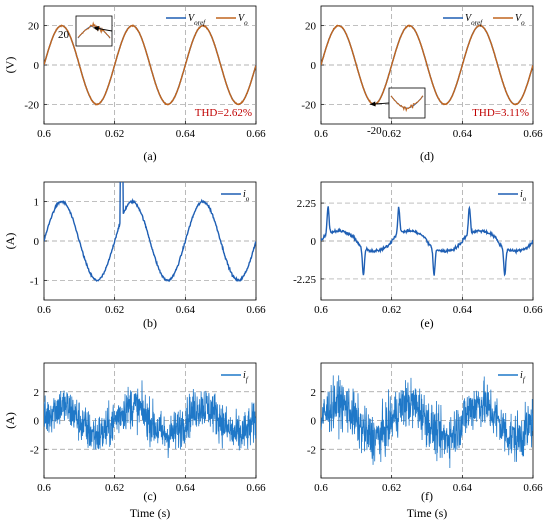 The image size is (550, 524). I want to click on legend-label-a-0: Voref, so click(197, 20).